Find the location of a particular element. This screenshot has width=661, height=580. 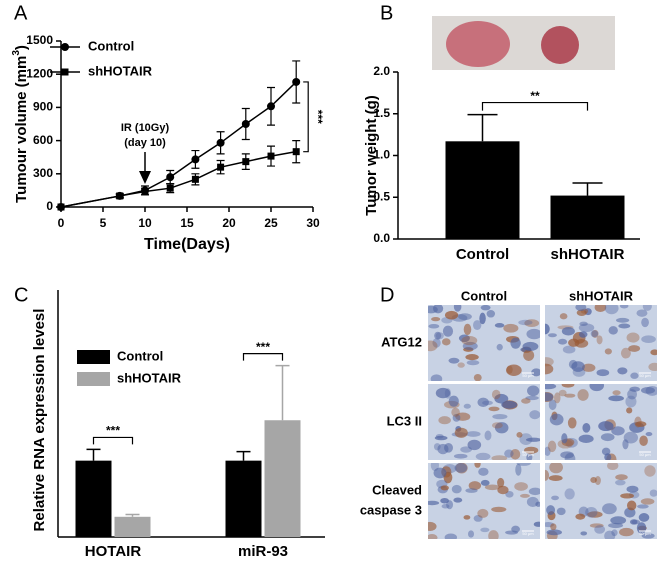

x-tick-label: shHOTAIR is located at coordinates (588, 254).